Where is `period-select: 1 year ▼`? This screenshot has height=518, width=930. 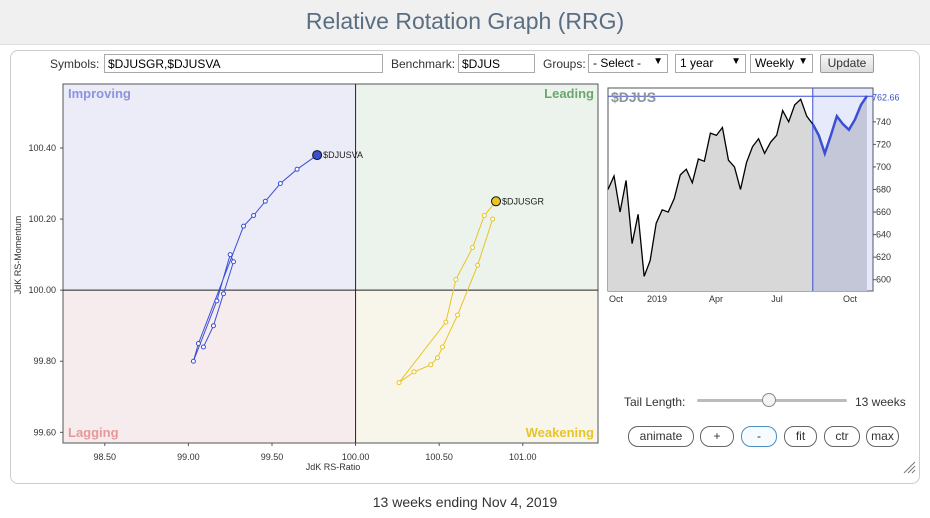 period-select: 1 year ▼ is located at coordinates (710, 63).